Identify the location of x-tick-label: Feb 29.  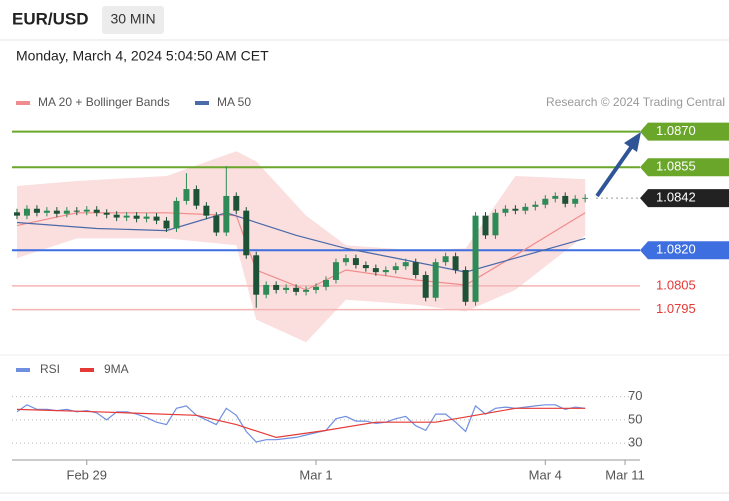
(87, 474).